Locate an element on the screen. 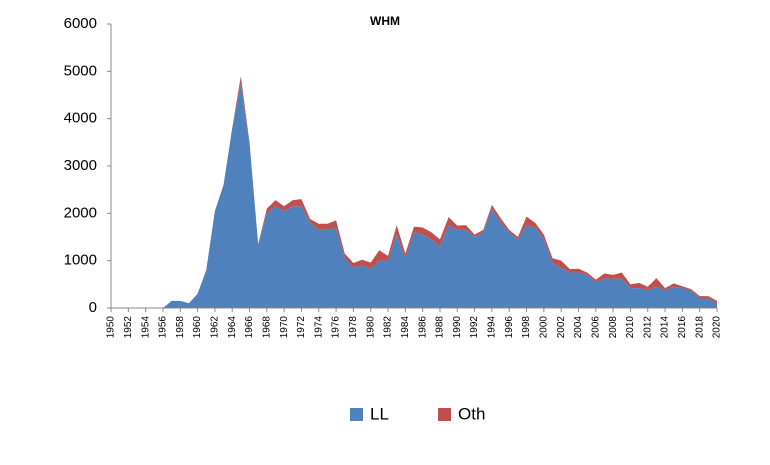  x-tick-label: 2018 is located at coordinates (699, 327).